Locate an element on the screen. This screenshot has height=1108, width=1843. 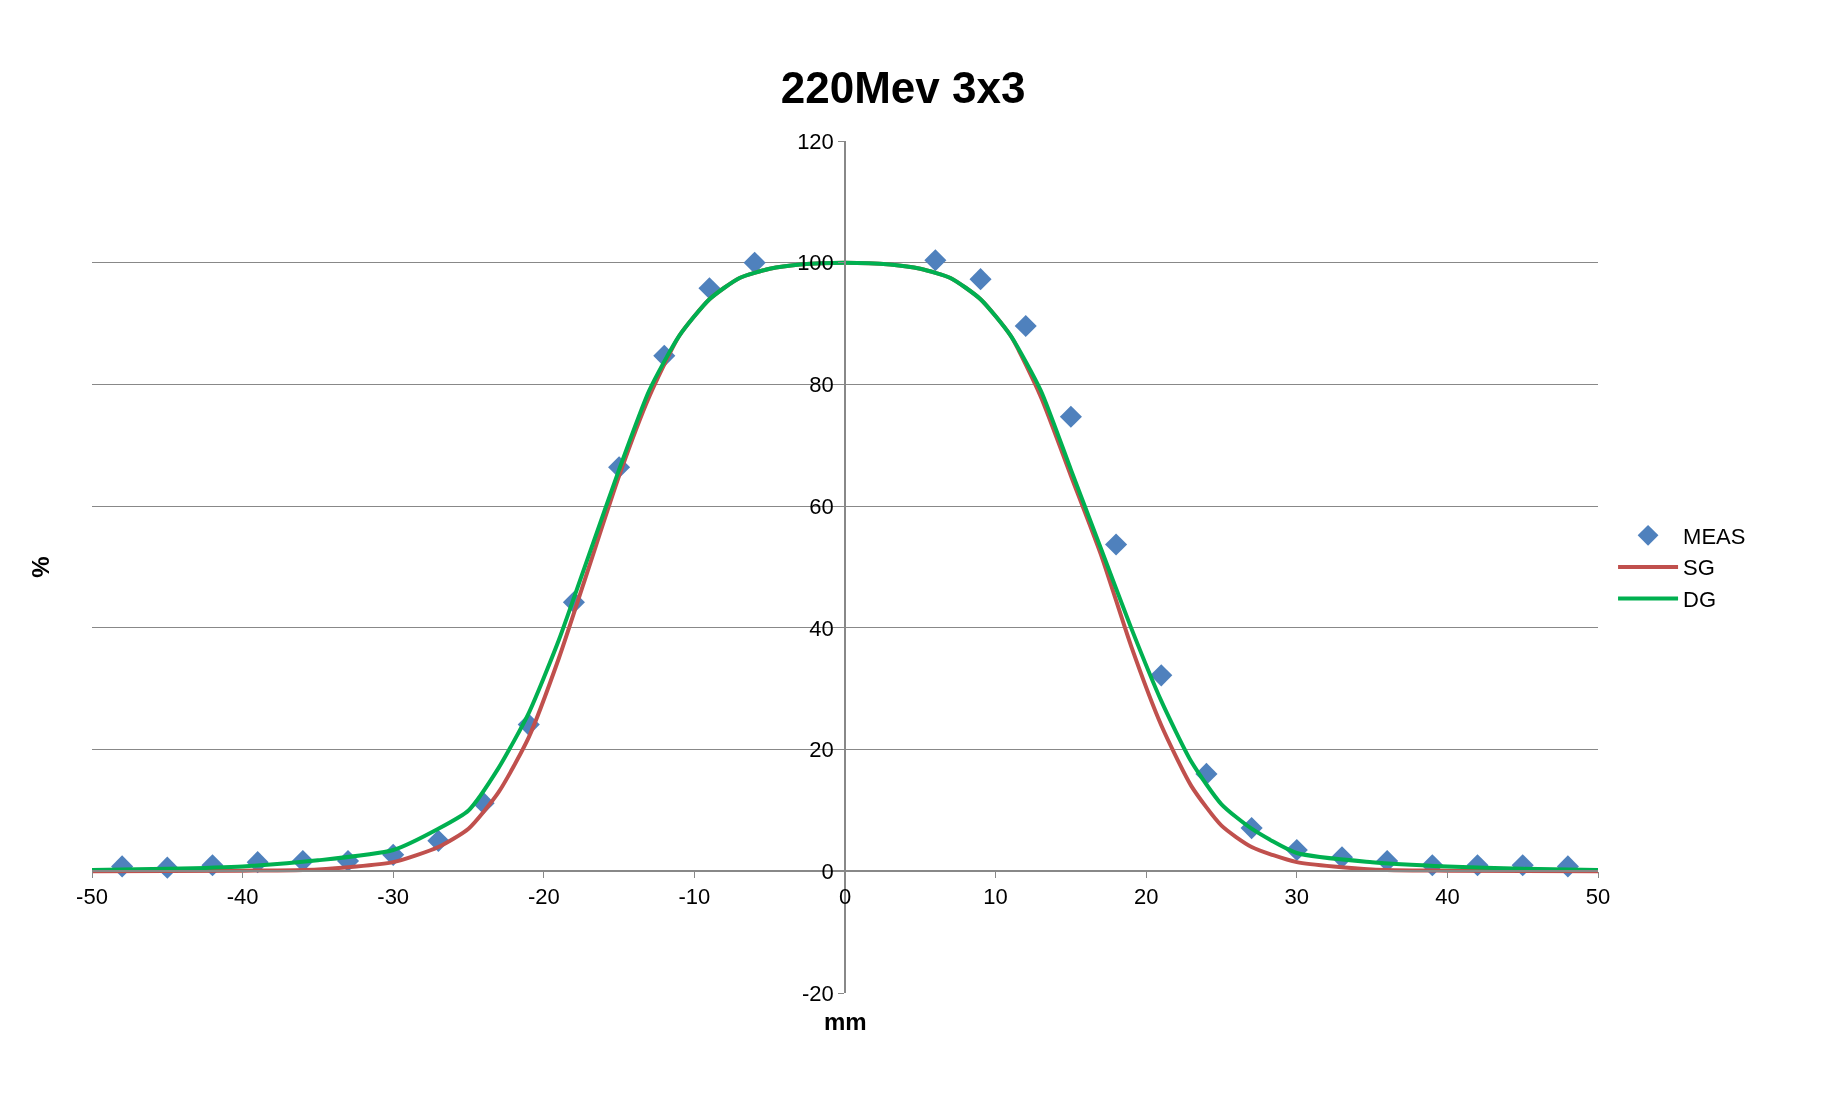
x-tick-label: 20 is located at coordinates (1146, 897).